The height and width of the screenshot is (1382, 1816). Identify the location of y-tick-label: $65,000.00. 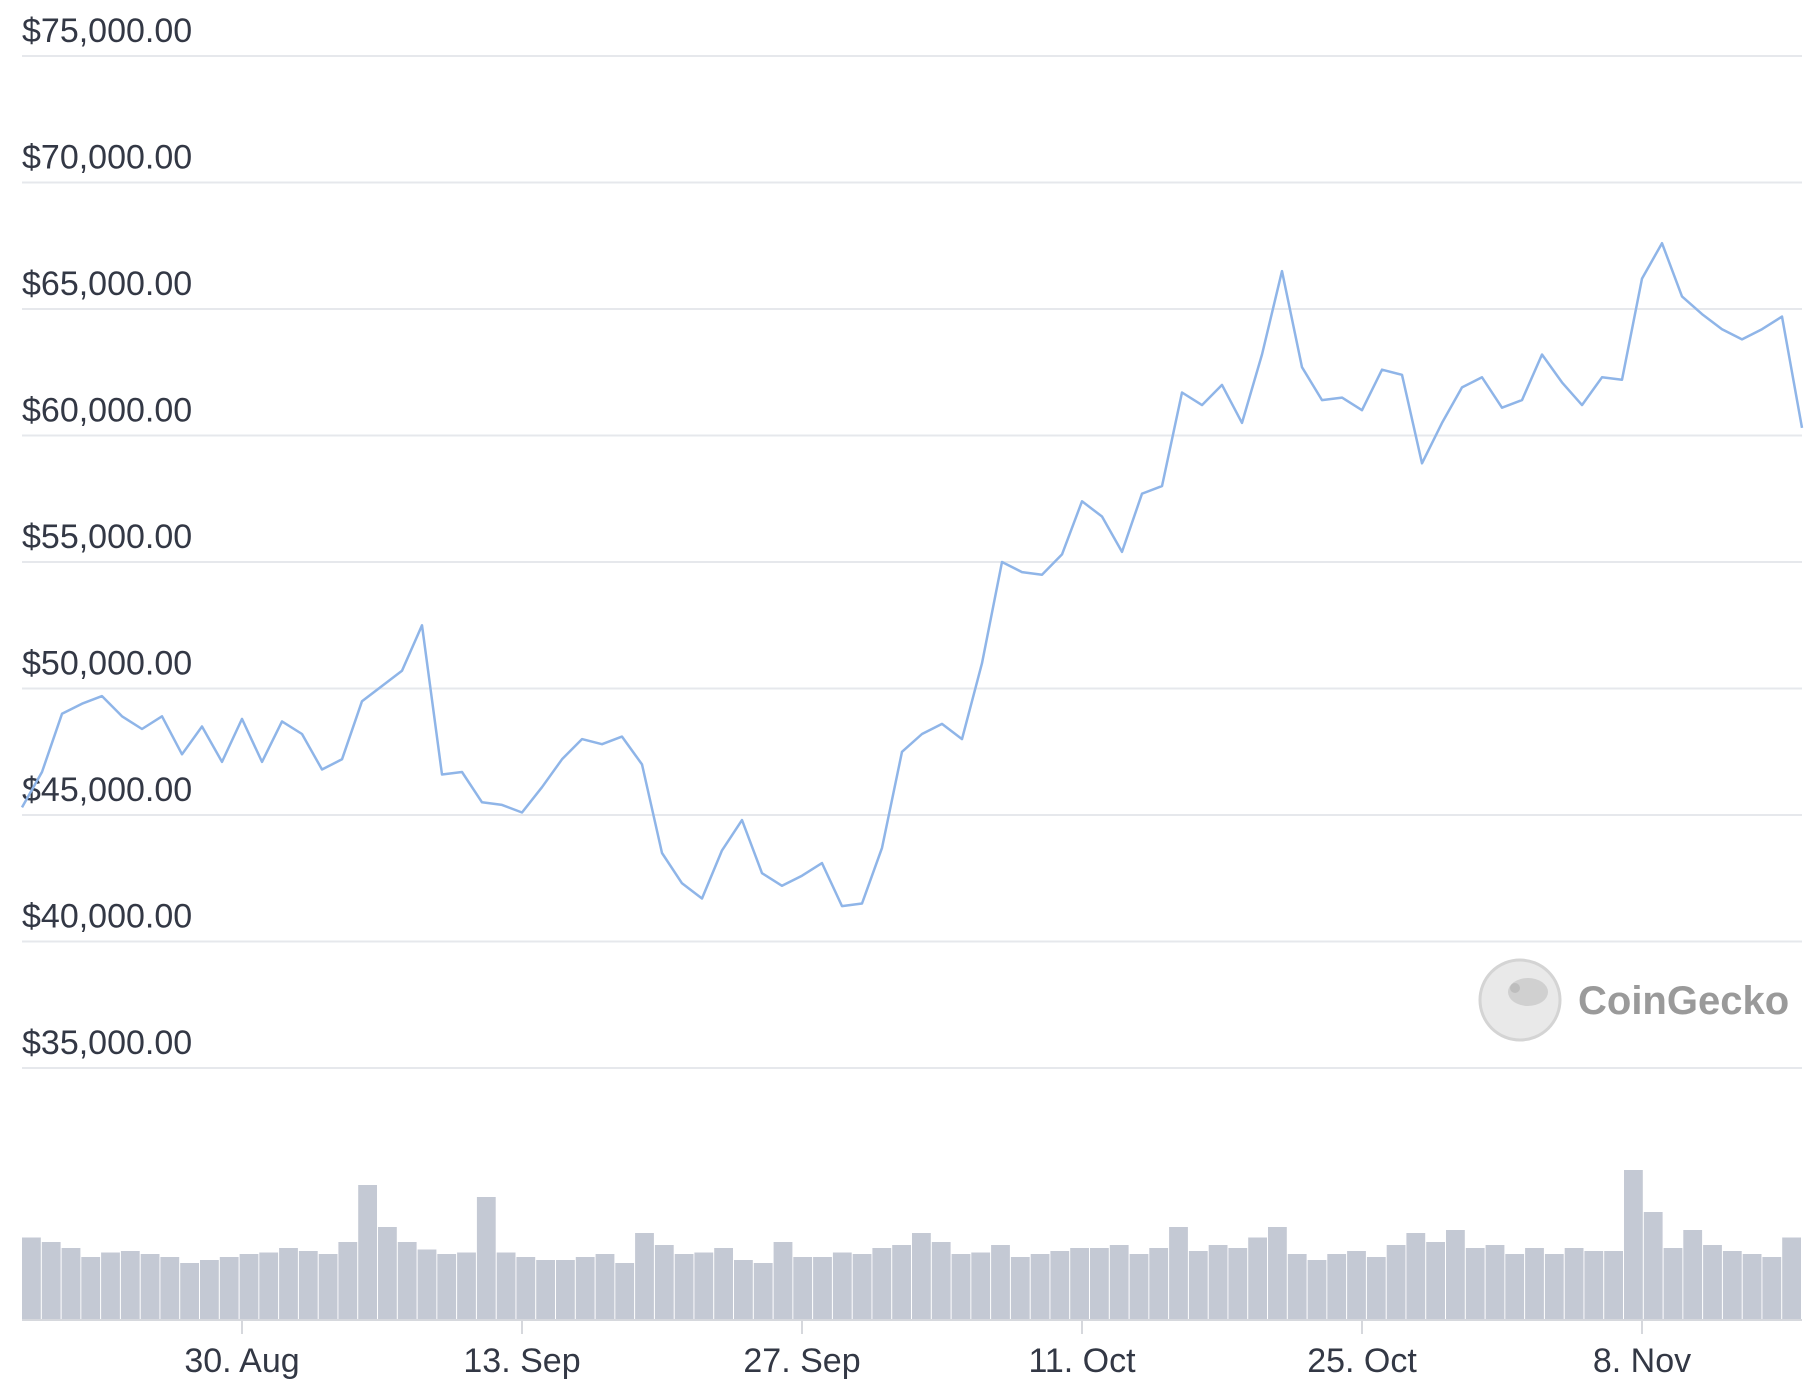
(107, 284).